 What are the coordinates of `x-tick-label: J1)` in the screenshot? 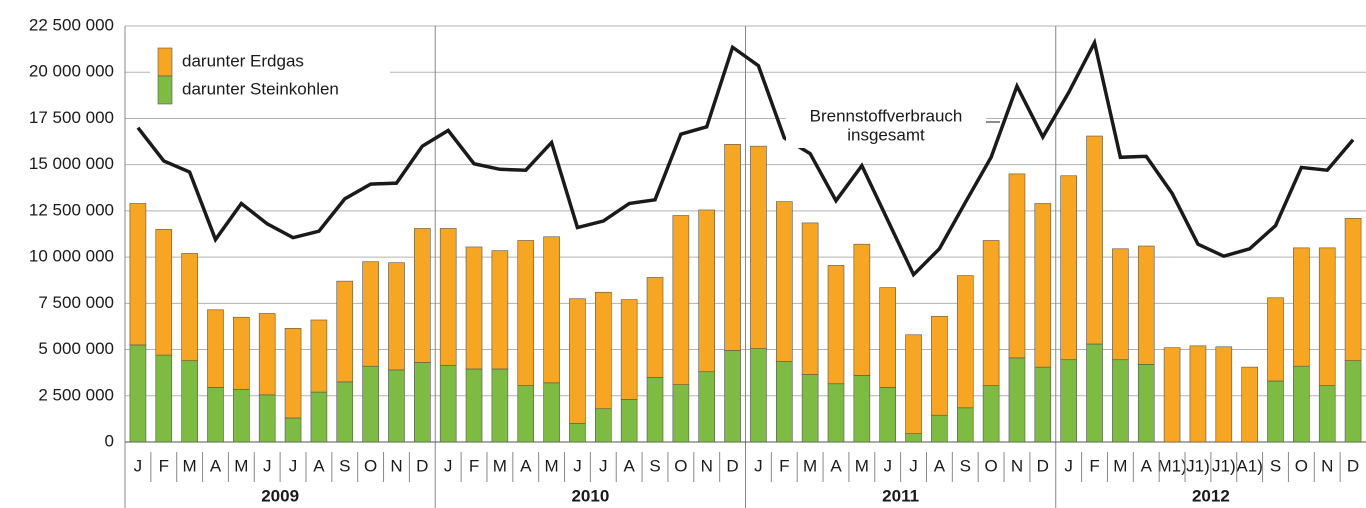 It's located at (1198, 465).